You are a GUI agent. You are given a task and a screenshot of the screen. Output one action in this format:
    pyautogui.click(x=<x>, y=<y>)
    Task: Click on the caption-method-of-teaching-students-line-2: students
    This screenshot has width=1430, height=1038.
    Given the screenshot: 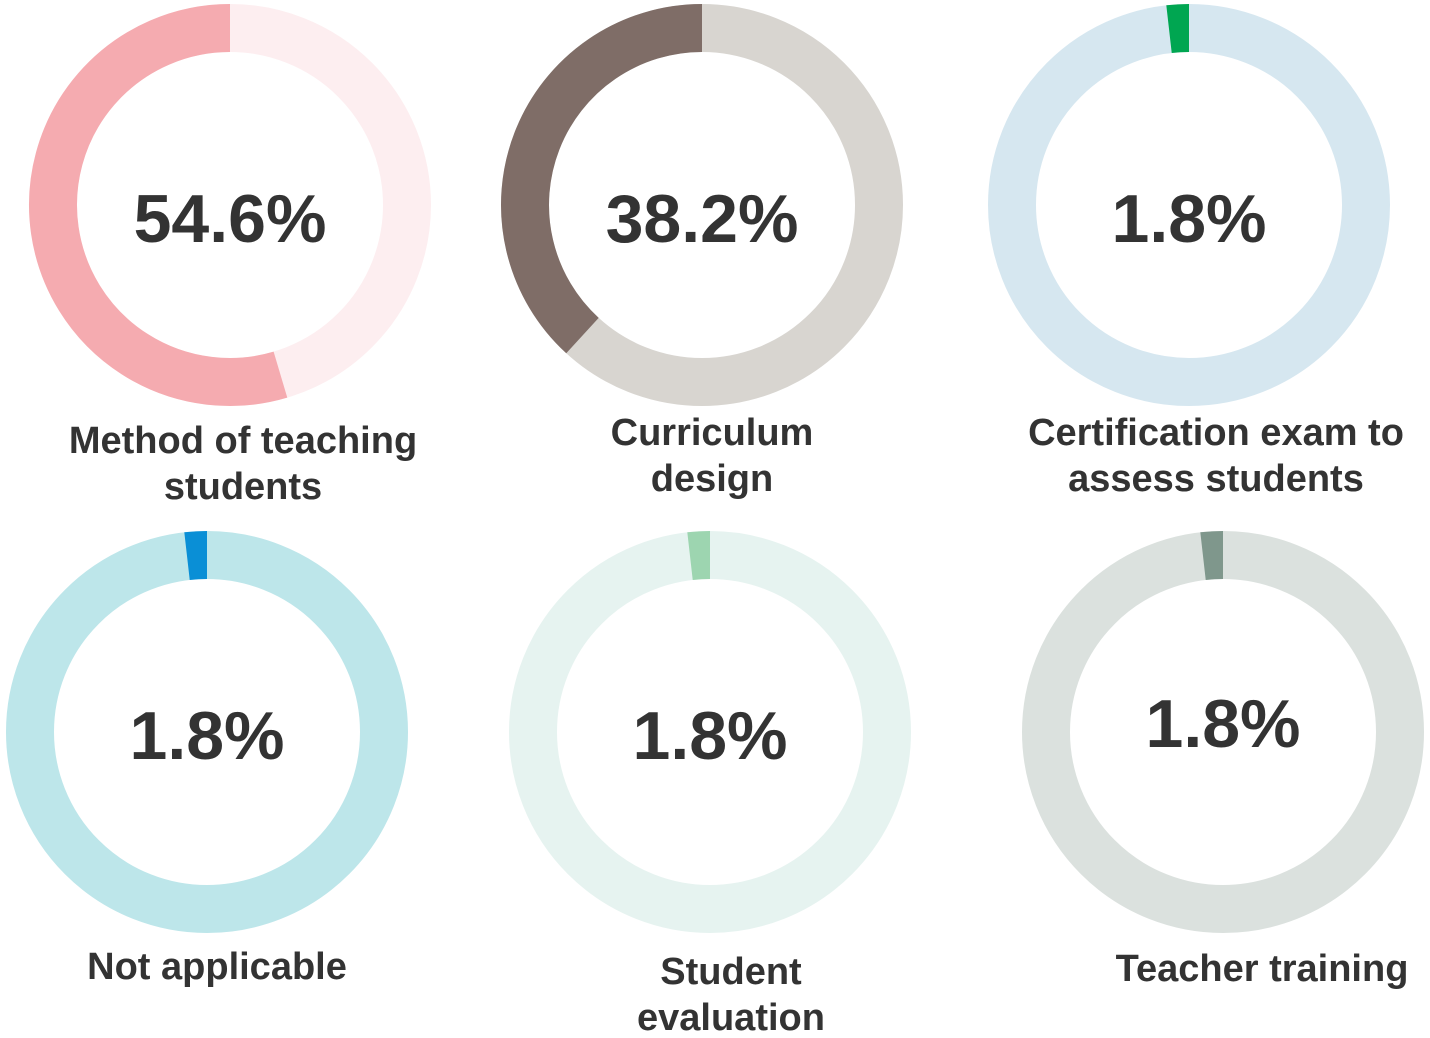 What is the action you would take?
    pyautogui.click(x=243, y=487)
    